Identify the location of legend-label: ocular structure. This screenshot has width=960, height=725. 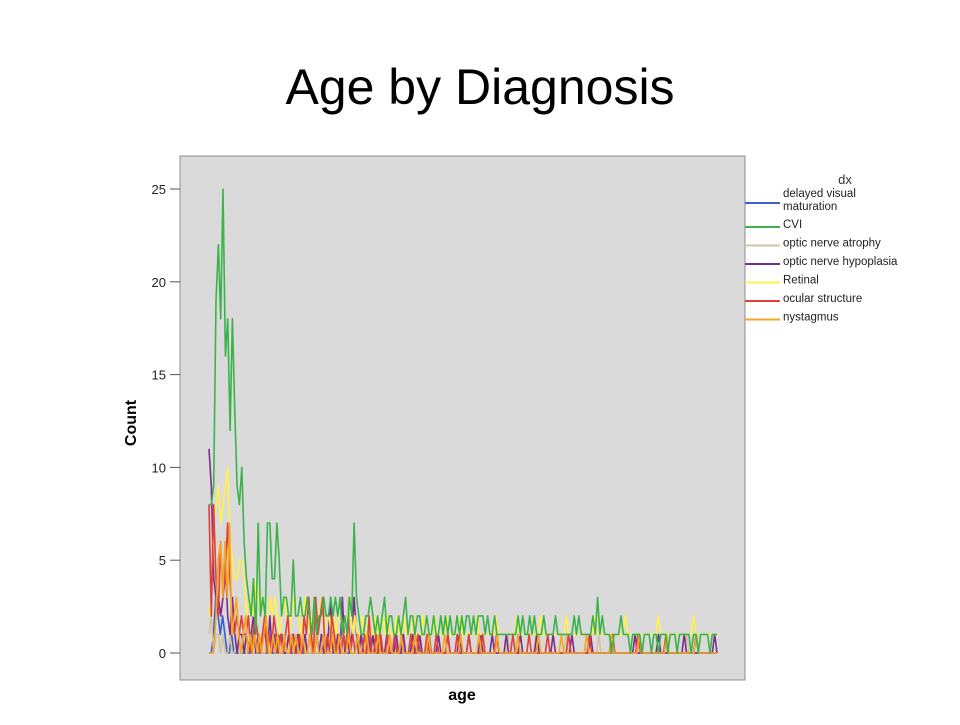
(822, 299).